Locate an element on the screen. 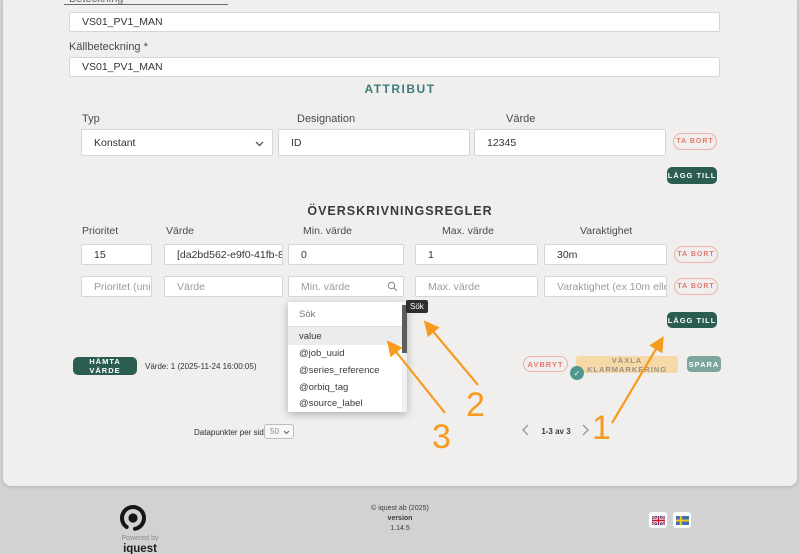  dropdown-option-job-uuid: @job_uuid is located at coordinates (322, 353).